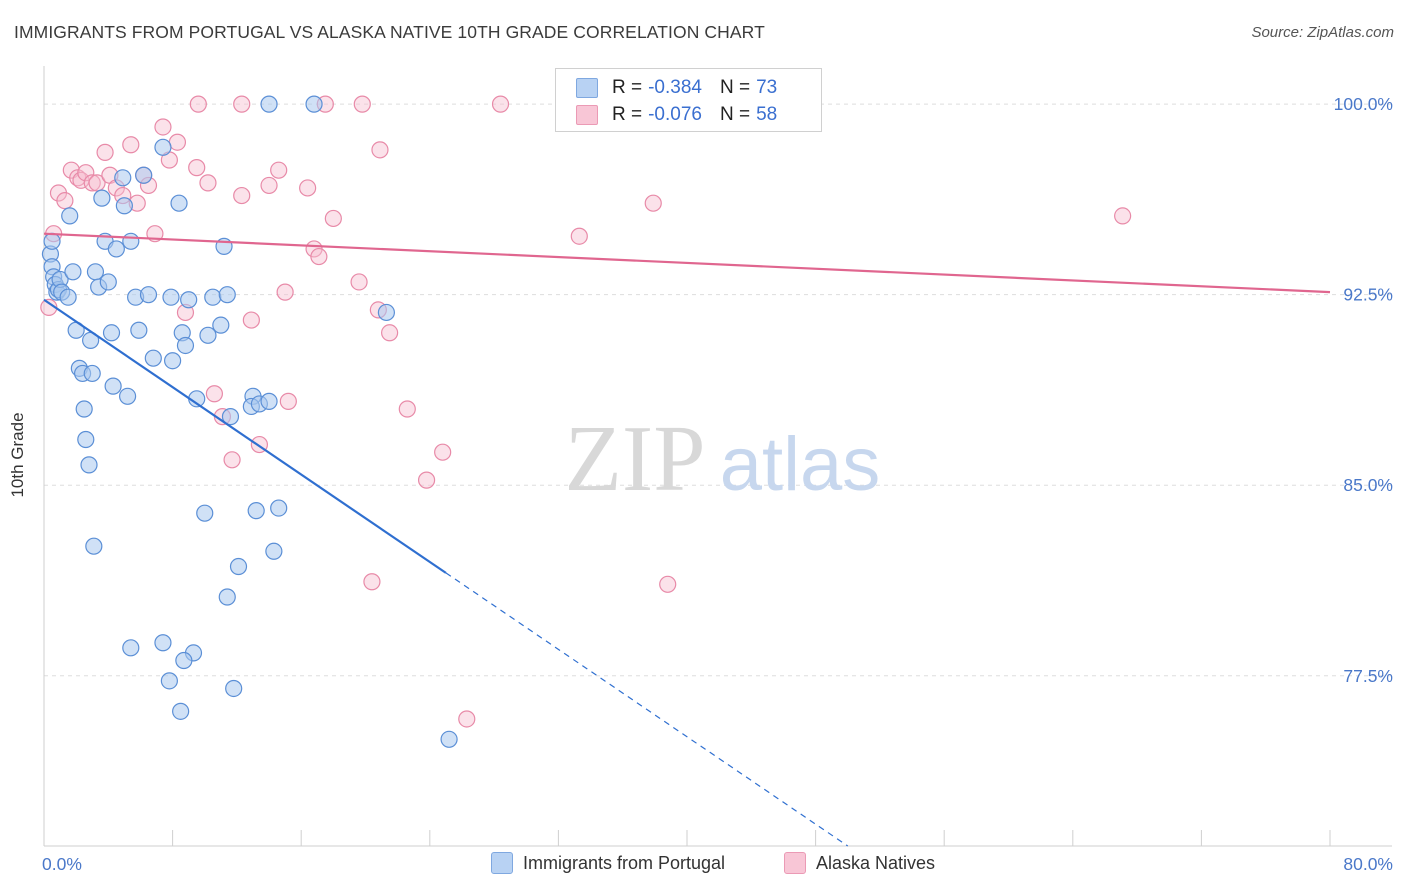 The image size is (1406, 892). Describe the element at coordinates (767, 87) in the screenshot. I see `n-value: 73` at that location.